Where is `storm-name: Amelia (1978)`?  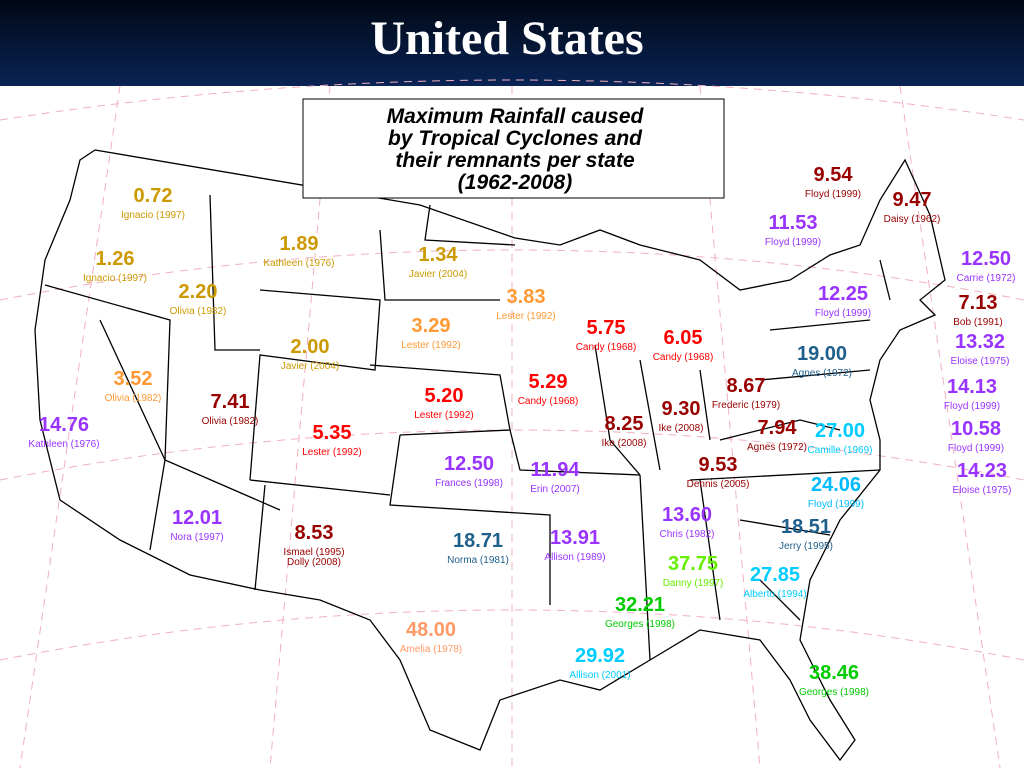 storm-name: Amelia (1978) is located at coordinates (431, 649).